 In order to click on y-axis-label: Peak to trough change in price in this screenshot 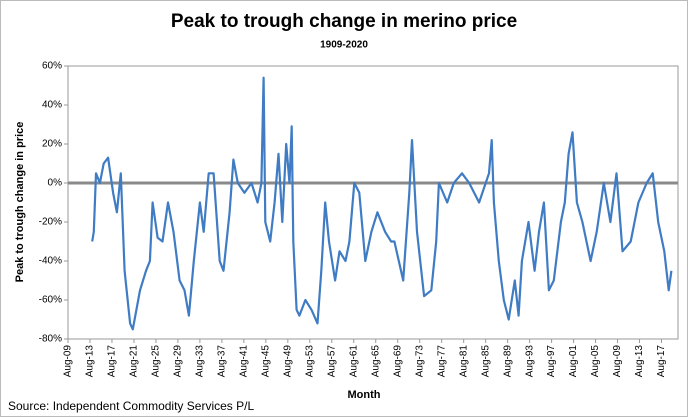, I will do `click(20, 202)`.